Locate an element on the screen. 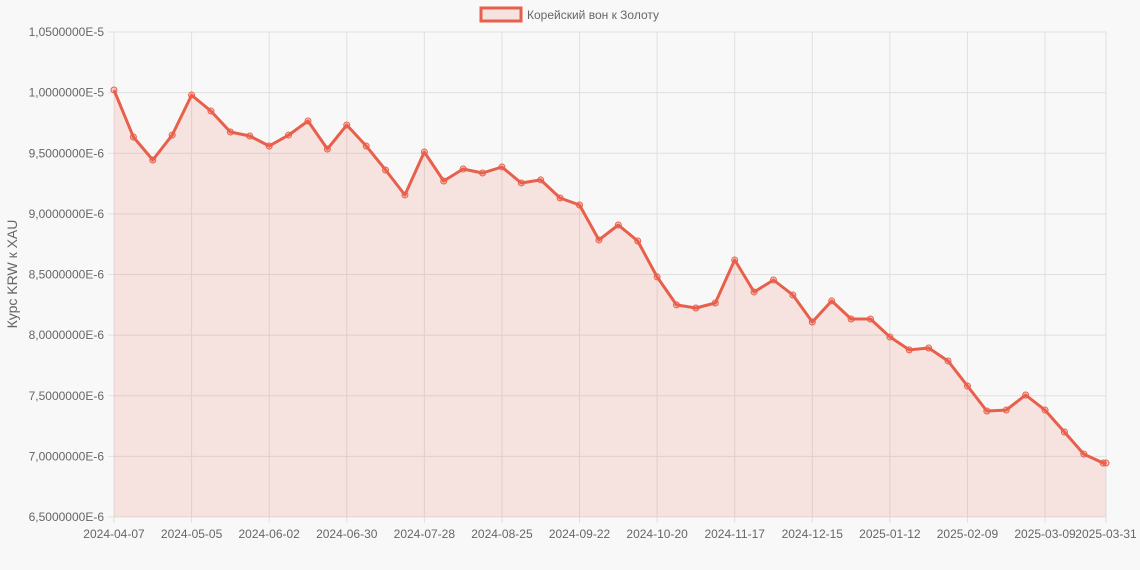 This screenshot has height=570, width=1140. x-tick-label: 2024-06-02 is located at coordinates (269, 534).